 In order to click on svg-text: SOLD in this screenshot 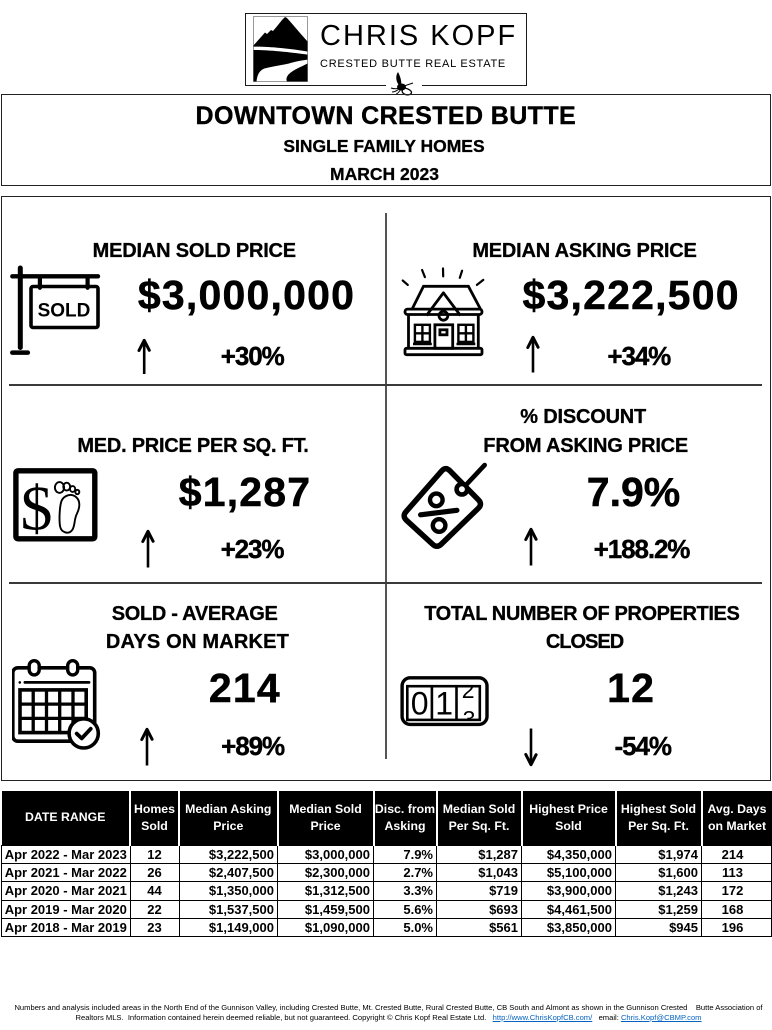, I will do `click(64, 310)`.